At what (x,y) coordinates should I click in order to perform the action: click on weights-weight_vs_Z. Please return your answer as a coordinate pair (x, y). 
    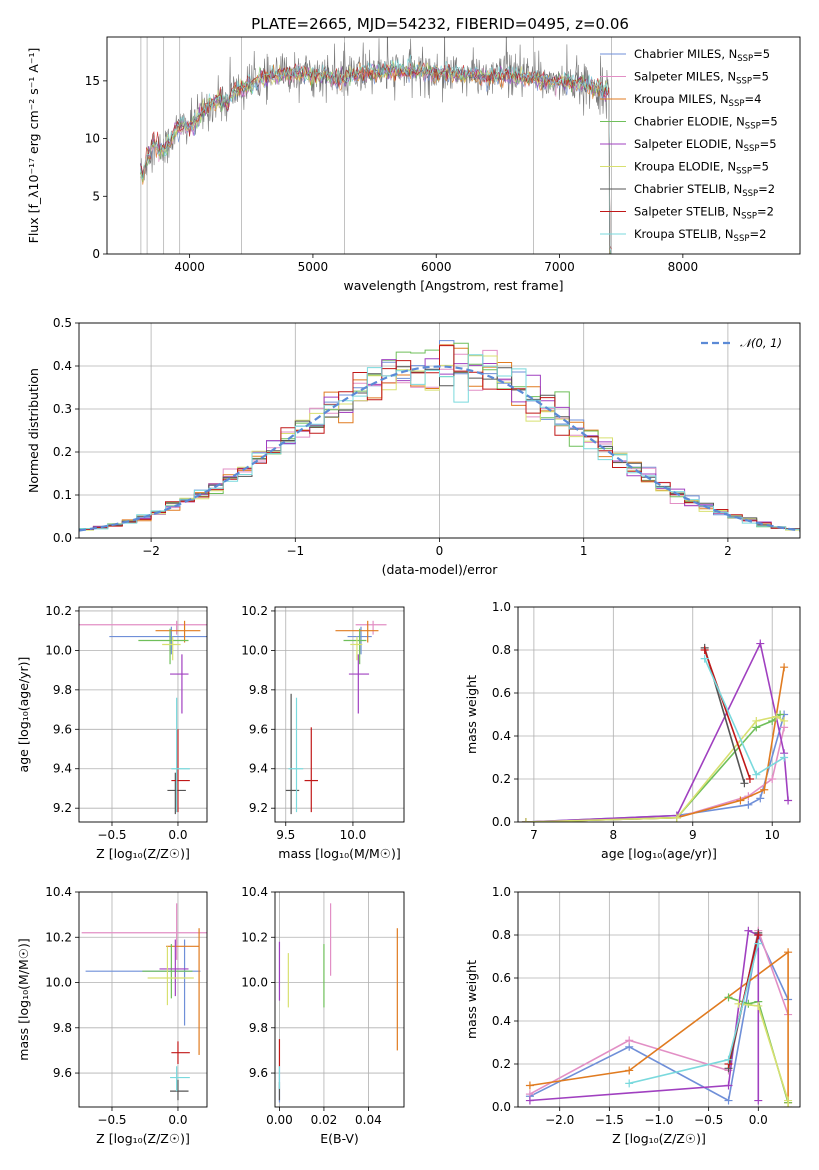
    Looking at the image, I should click on (659, 1016).